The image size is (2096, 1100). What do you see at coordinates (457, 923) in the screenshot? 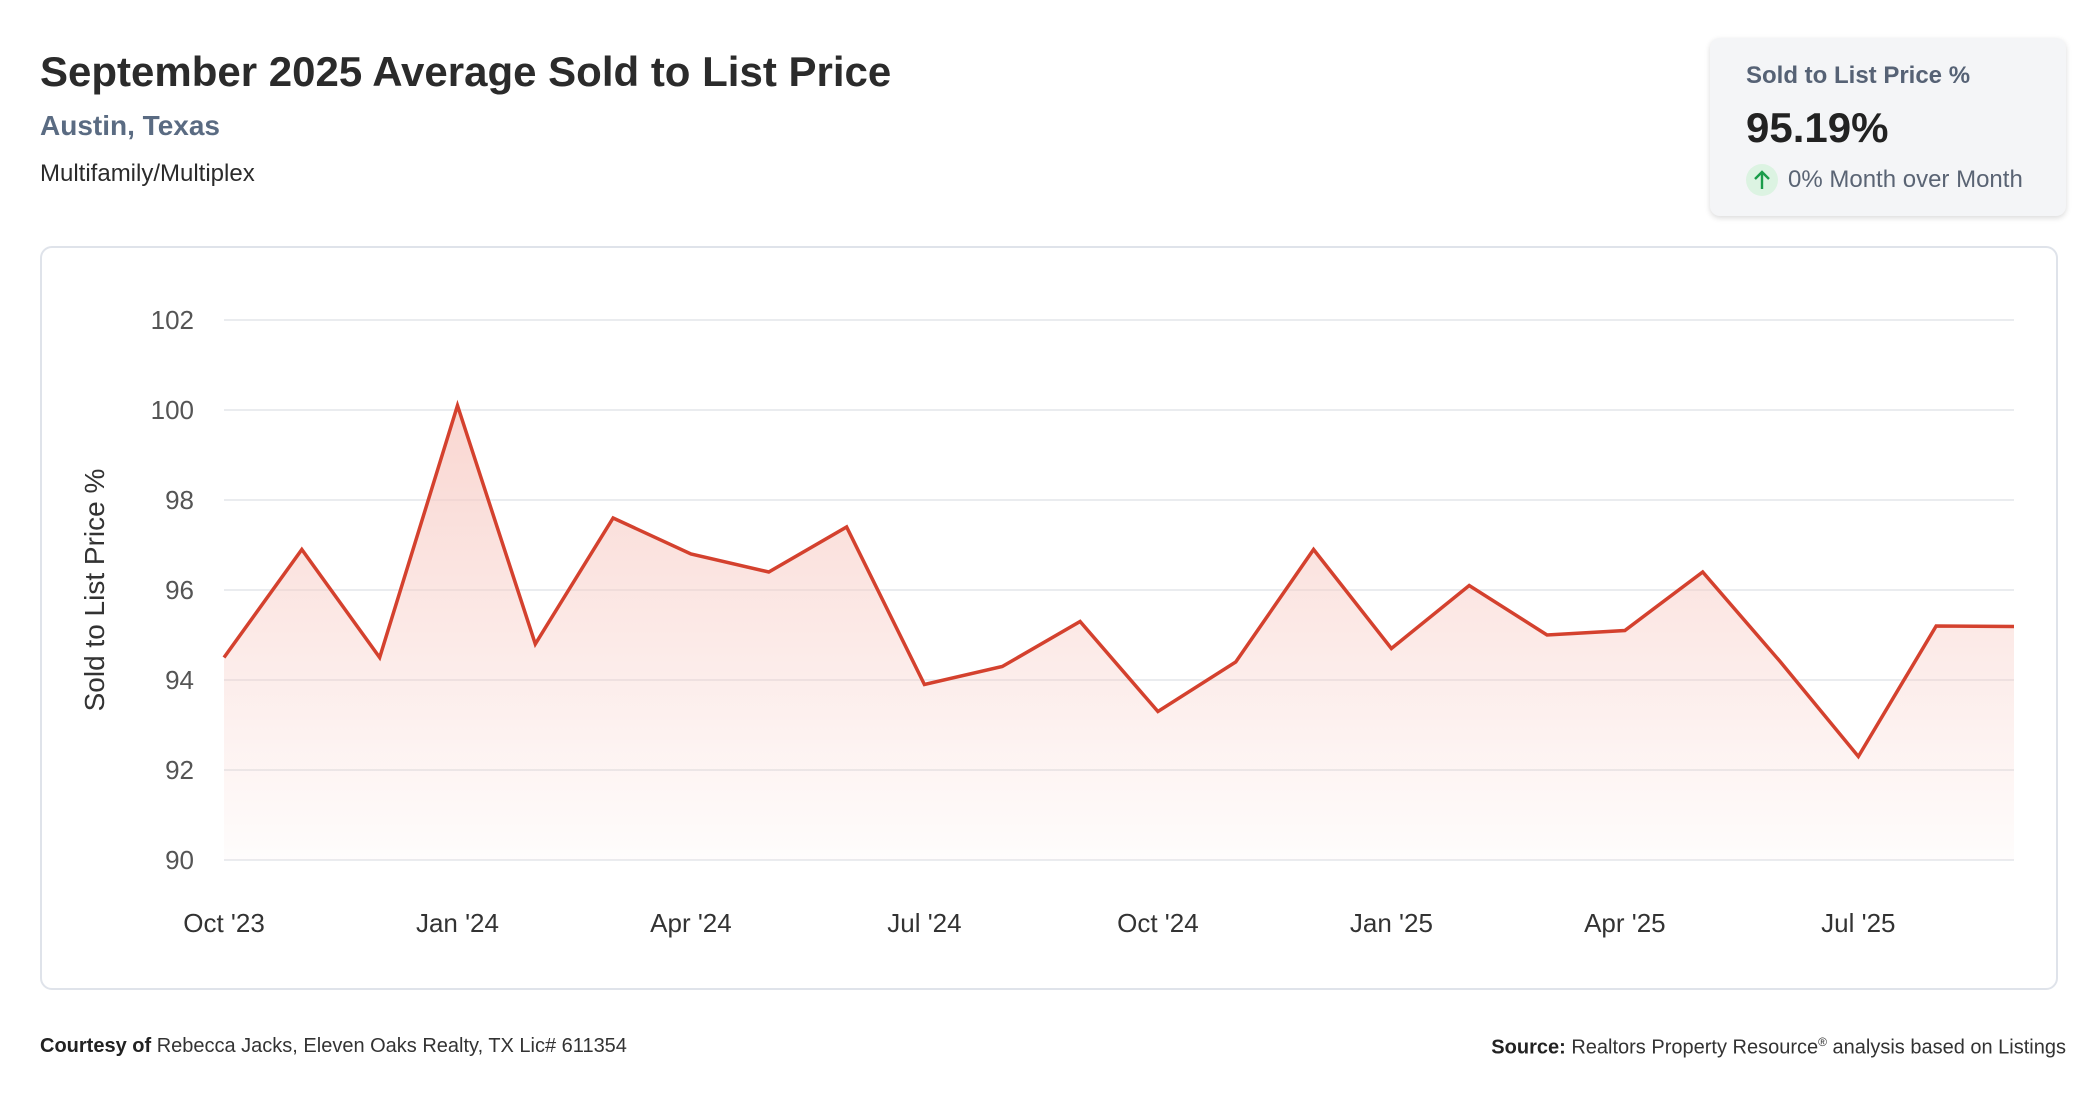
I see `x-tick-label: Jan '24` at bounding box center [457, 923].